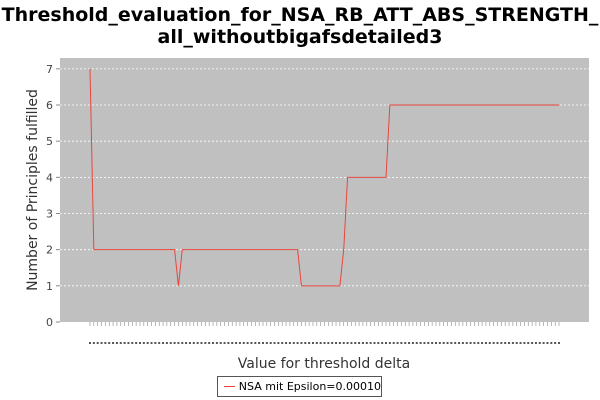 The width and height of the screenshot is (600, 400). Describe the element at coordinates (309, 386) in the screenshot. I see `legend-label: NSA mit Epsilon=0.00010` at that location.